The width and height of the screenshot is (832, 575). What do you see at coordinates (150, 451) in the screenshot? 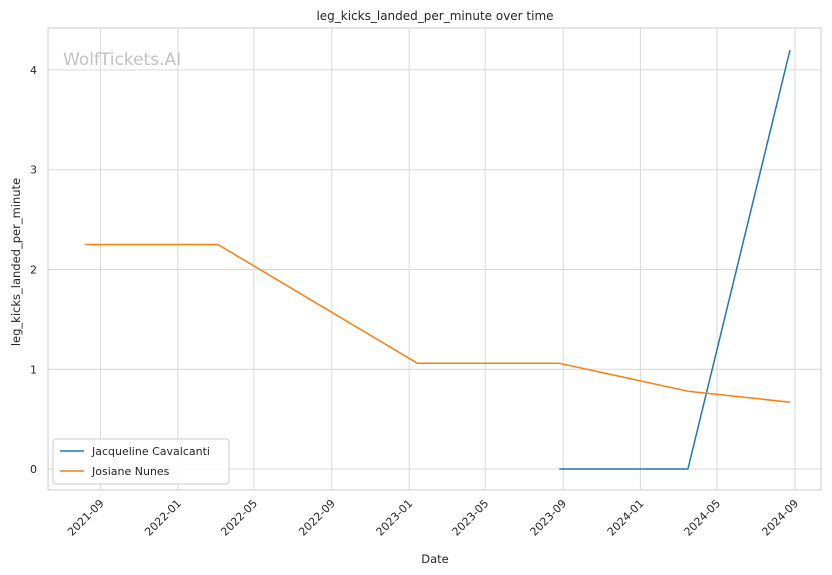
I see `legend-label: Jacqueline Cavalcanti` at bounding box center [150, 451].